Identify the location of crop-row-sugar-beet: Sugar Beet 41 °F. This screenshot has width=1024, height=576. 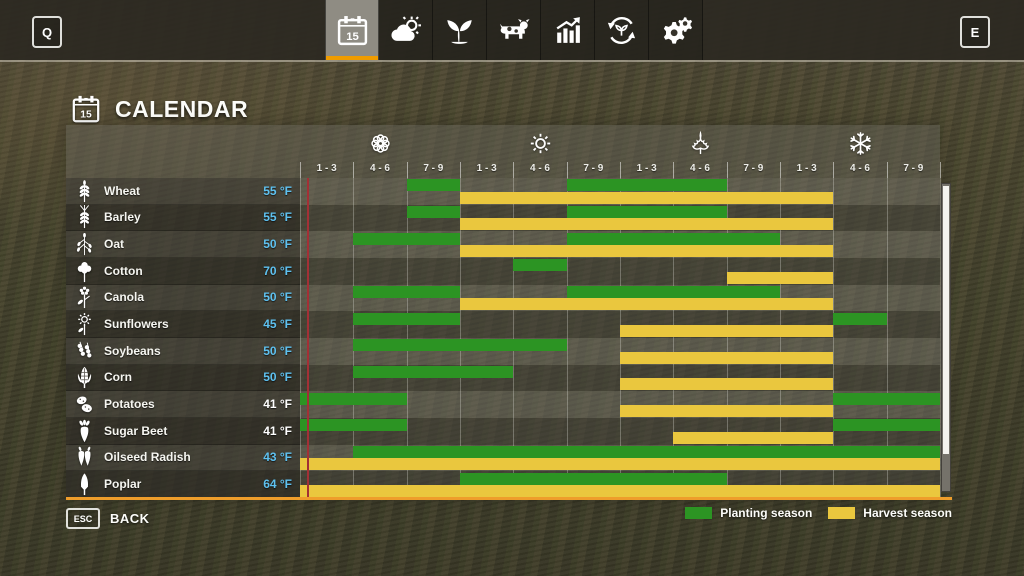
(183, 431).